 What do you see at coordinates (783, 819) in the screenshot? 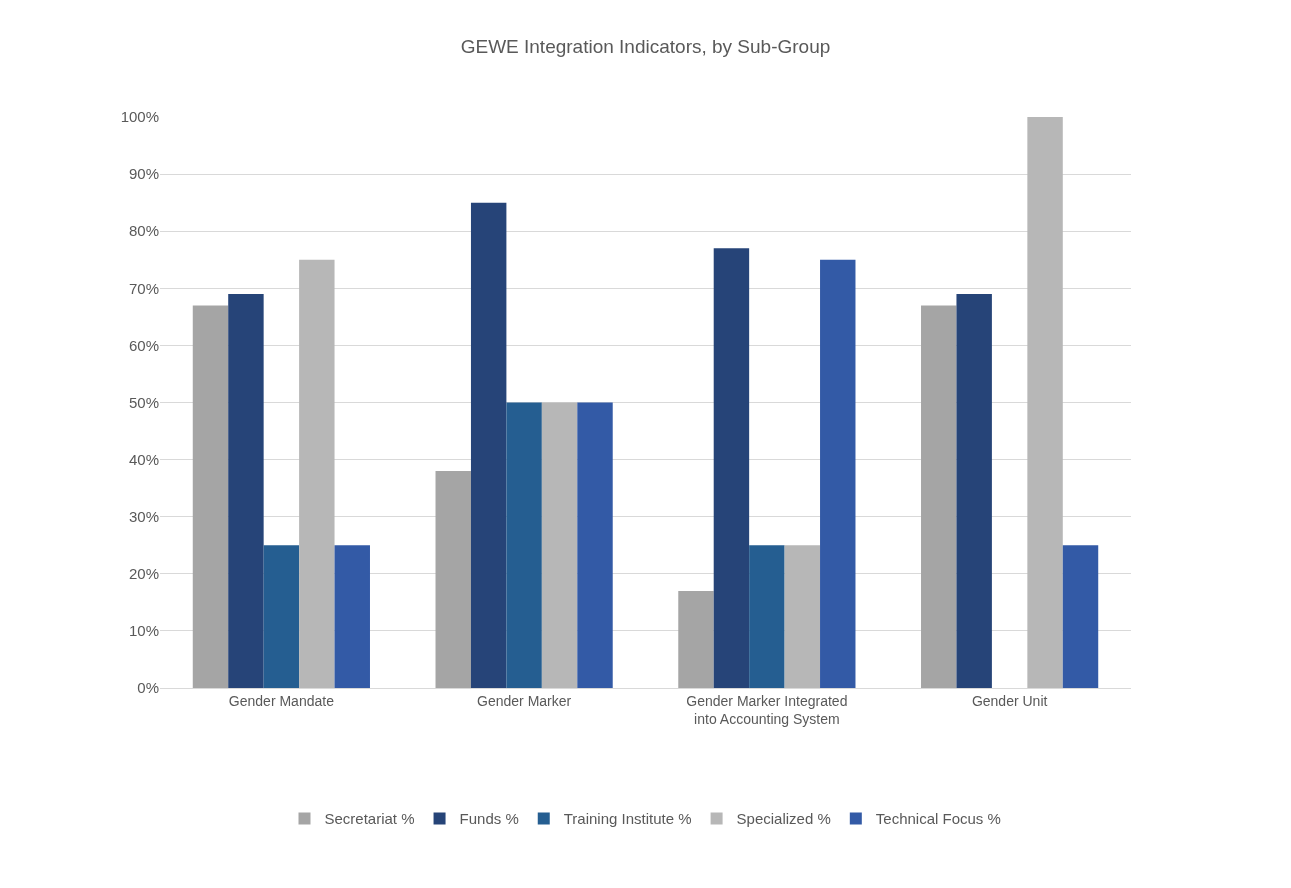
I see `legend-label: Specialized %` at bounding box center [783, 819].